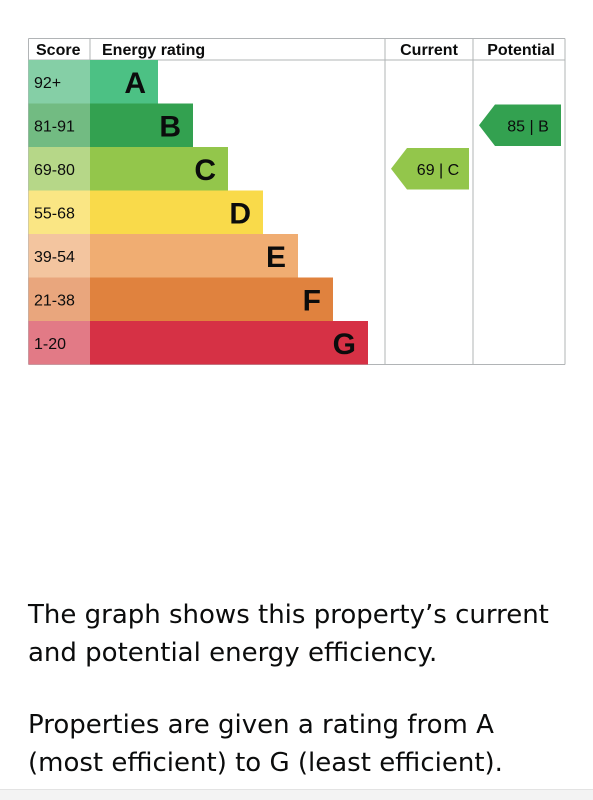 The image size is (593, 800). What do you see at coordinates (54, 126) in the screenshot?
I see `score-range-label: 81-91` at bounding box center [54, 126].